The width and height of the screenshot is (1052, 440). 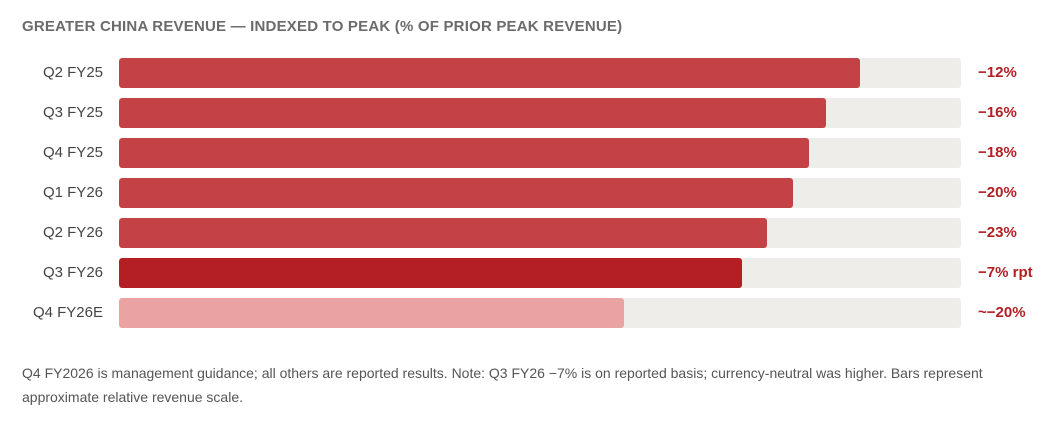 I want to click on bar-row: Q2 FY25 −12%, so click(x=526, y=73).